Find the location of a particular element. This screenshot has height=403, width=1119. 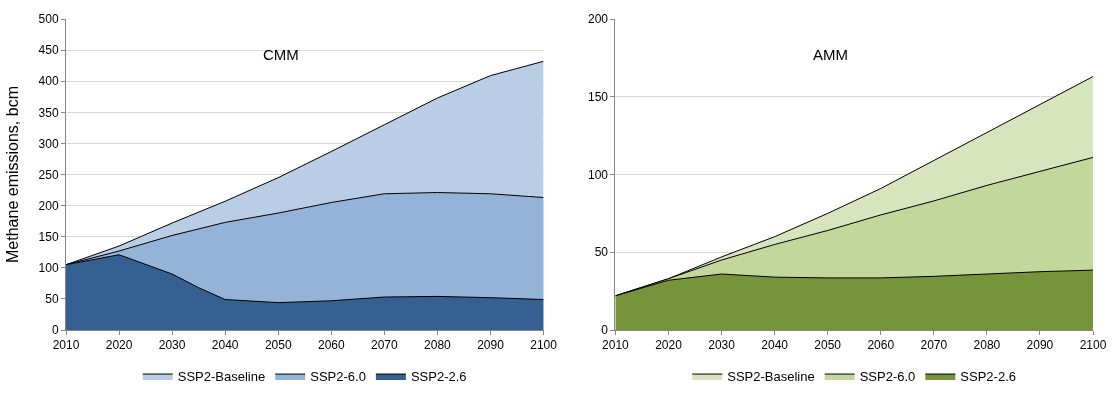

text: CMM is located at coordinates (281, 54).